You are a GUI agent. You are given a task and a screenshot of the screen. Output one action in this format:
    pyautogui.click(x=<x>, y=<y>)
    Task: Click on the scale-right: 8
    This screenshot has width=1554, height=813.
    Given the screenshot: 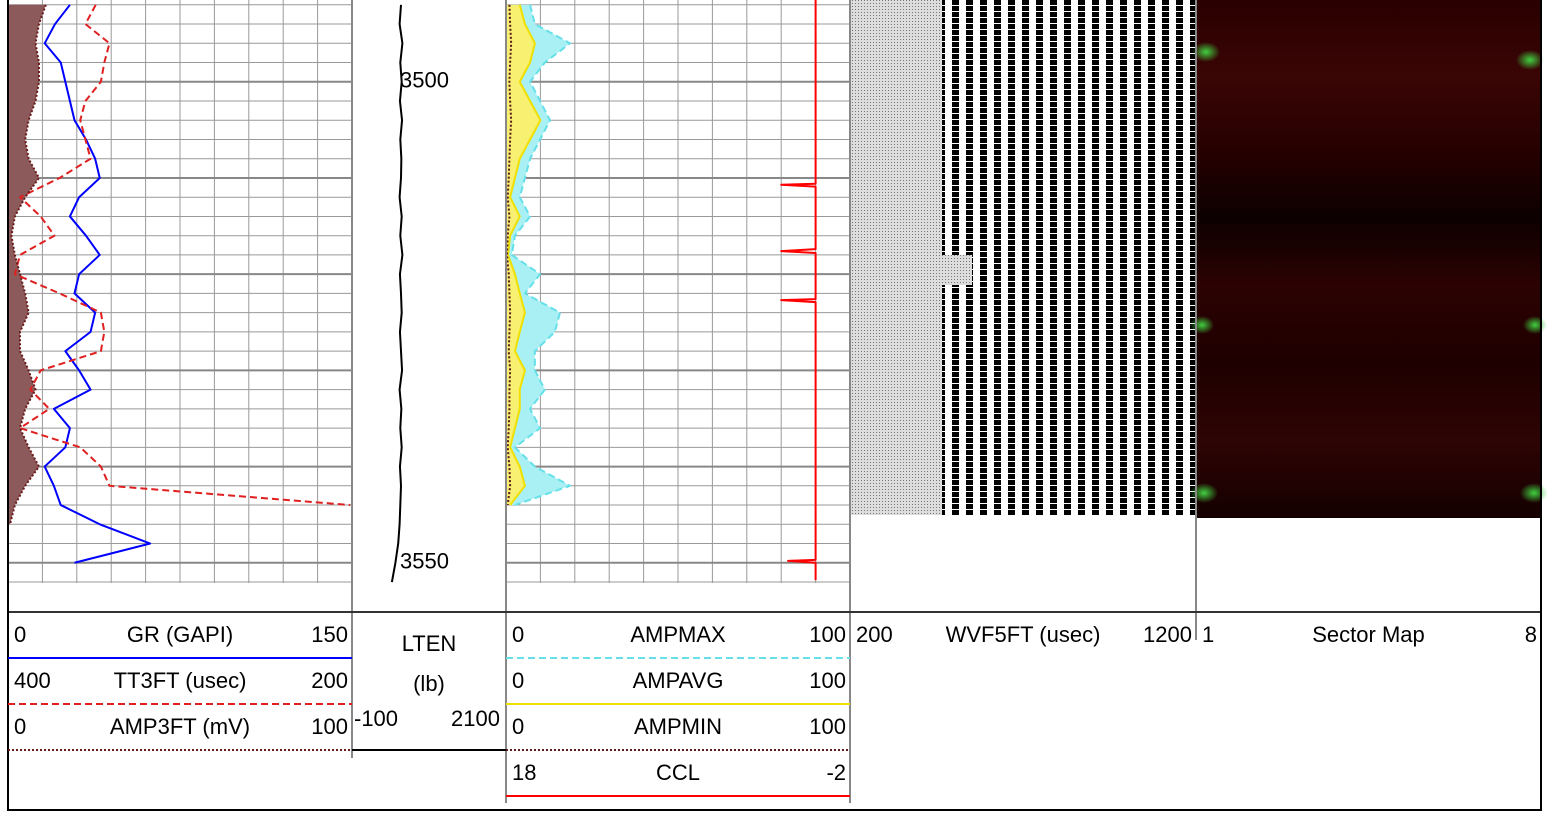 What is the action you would take?
    pyautogui.click(x=1531, y=634)
    